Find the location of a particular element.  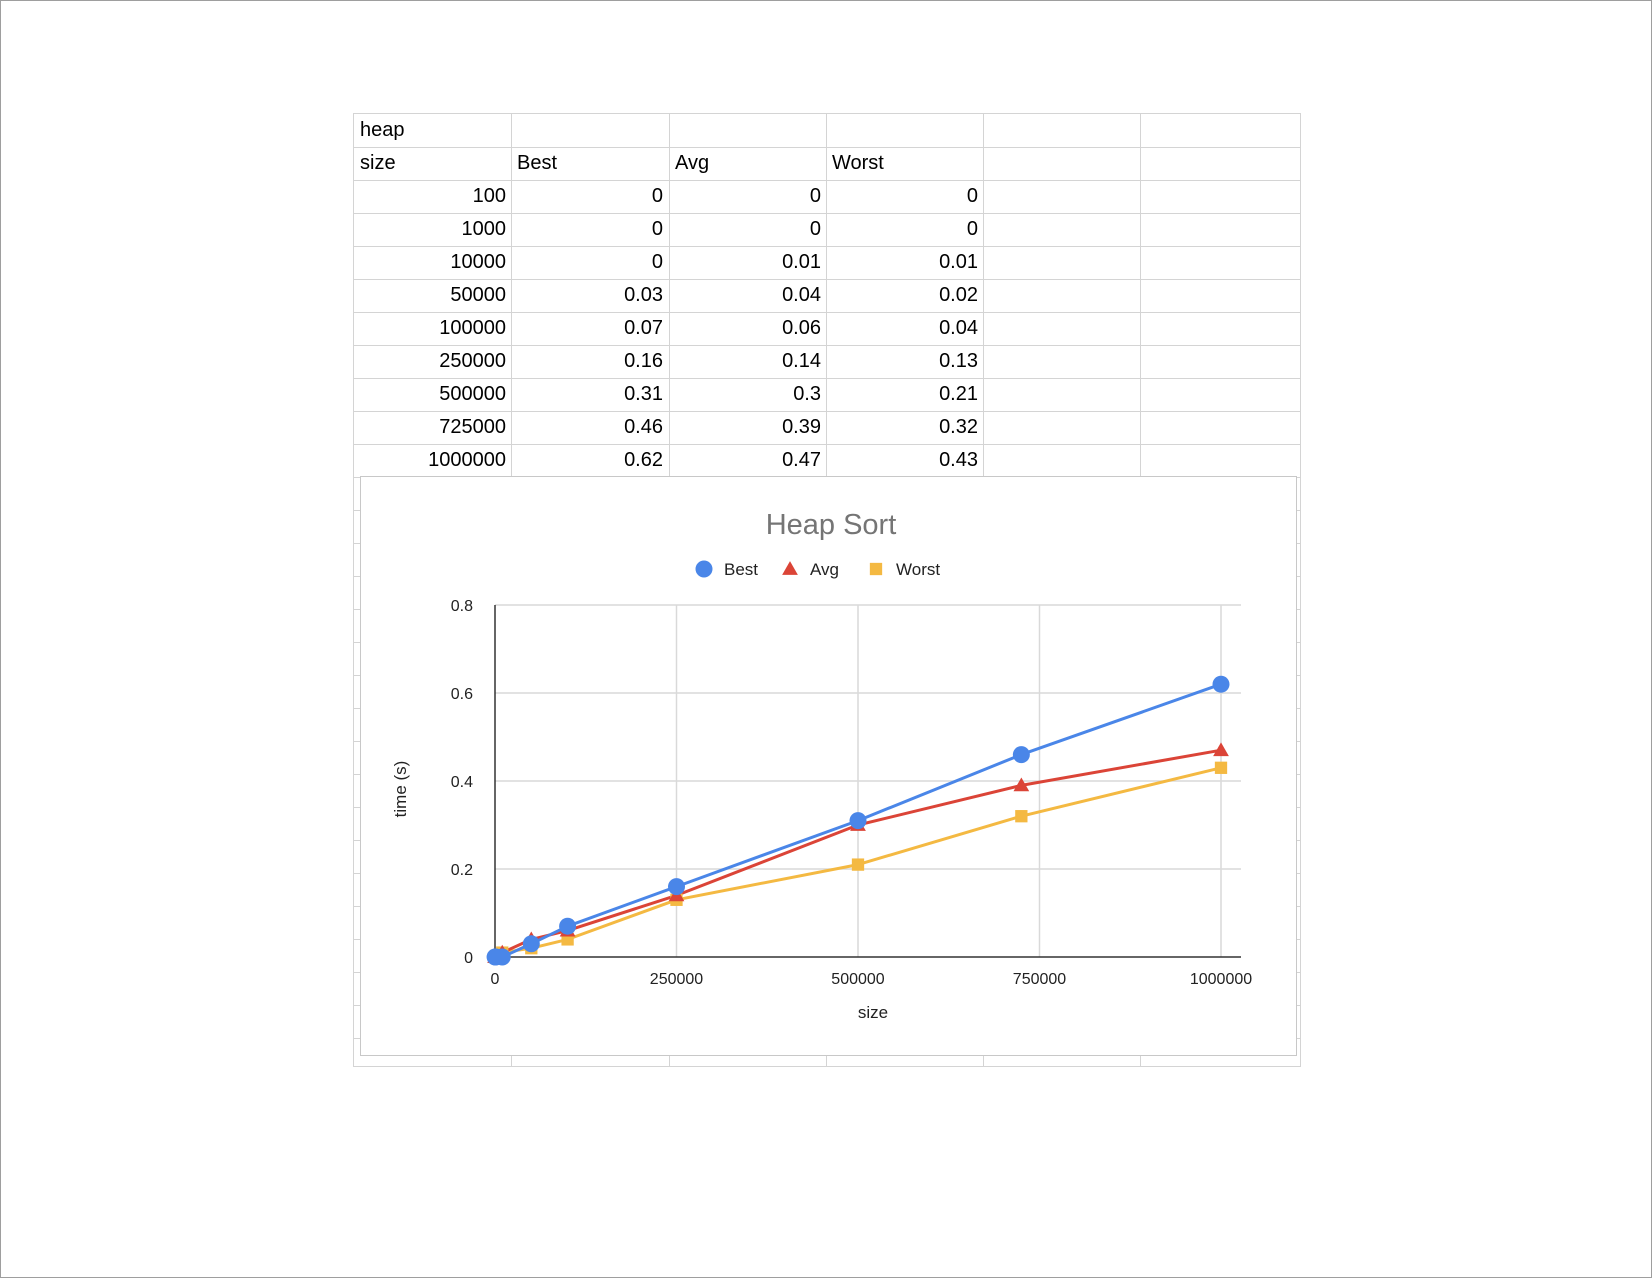

table-cell: 0.13 is located at coordinates (958, 361).